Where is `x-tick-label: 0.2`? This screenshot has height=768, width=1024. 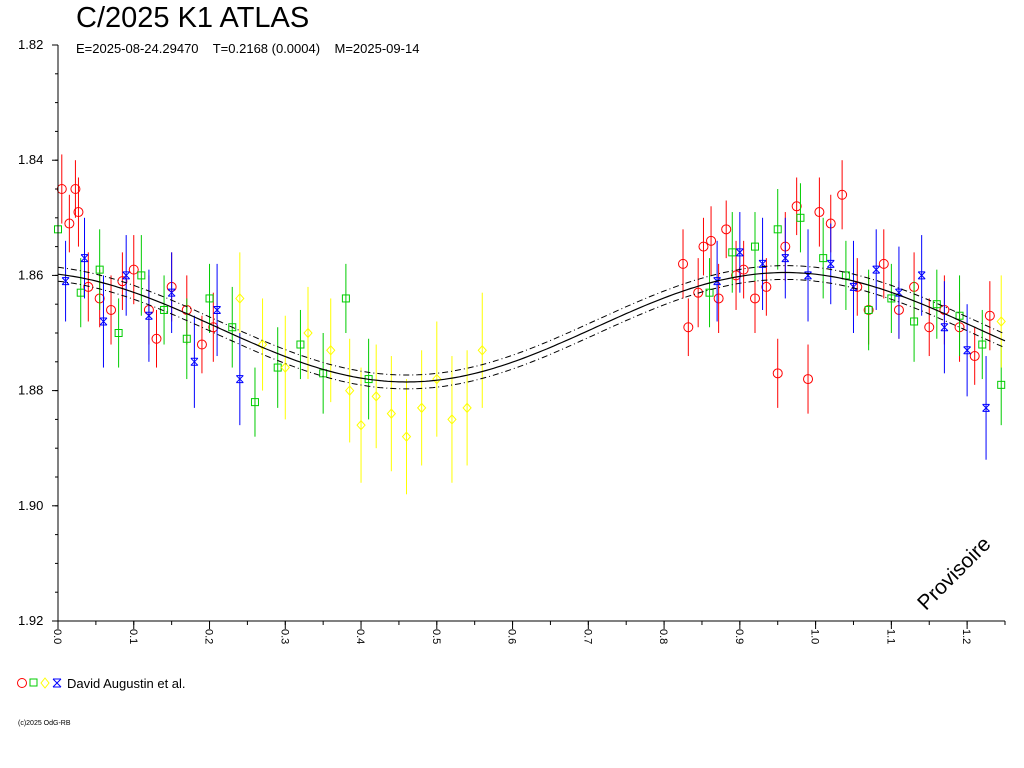 x-tick-label: 0.2 is located at coordinates (209, 636).